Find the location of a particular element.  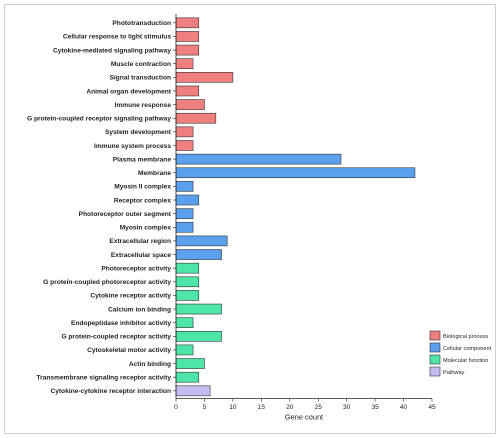

category-label: Cytoskeletal motor activity is located at coordinates (129, 350).